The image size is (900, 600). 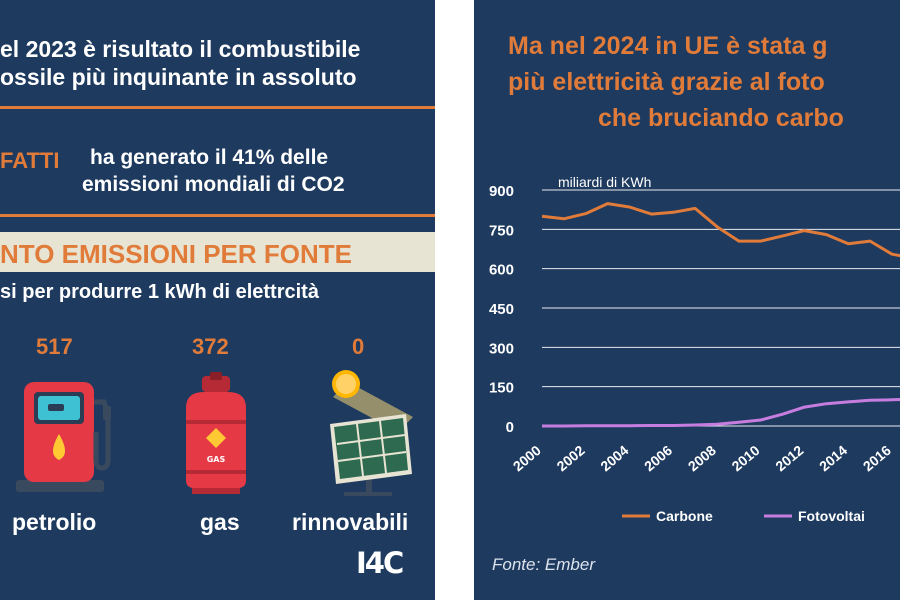 What do you see at coordinates (159, 292) in the screenshot?
I see `emissions-subtitle: si per produrre 1 kWh di elettrcità` at bounding box center [159, 292].